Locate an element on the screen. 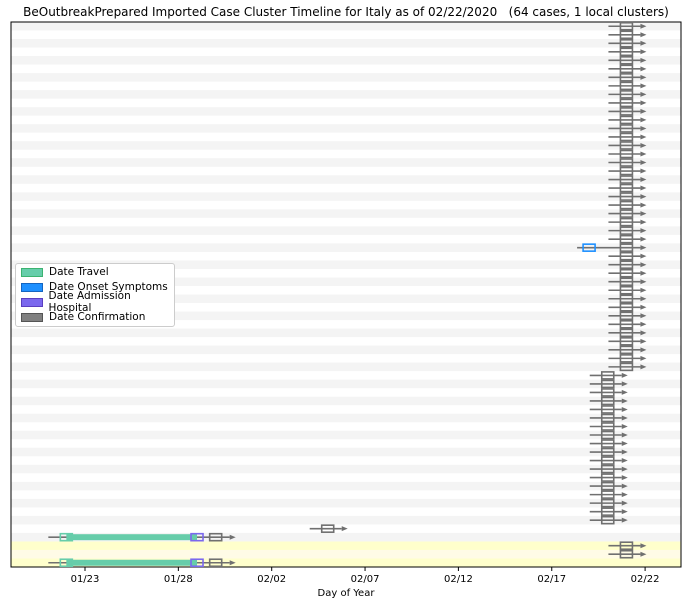 The height and width of the screenshot is (604, 687). legend-item-confirmation: Date Confirmation is located at coordinates (83, 317).